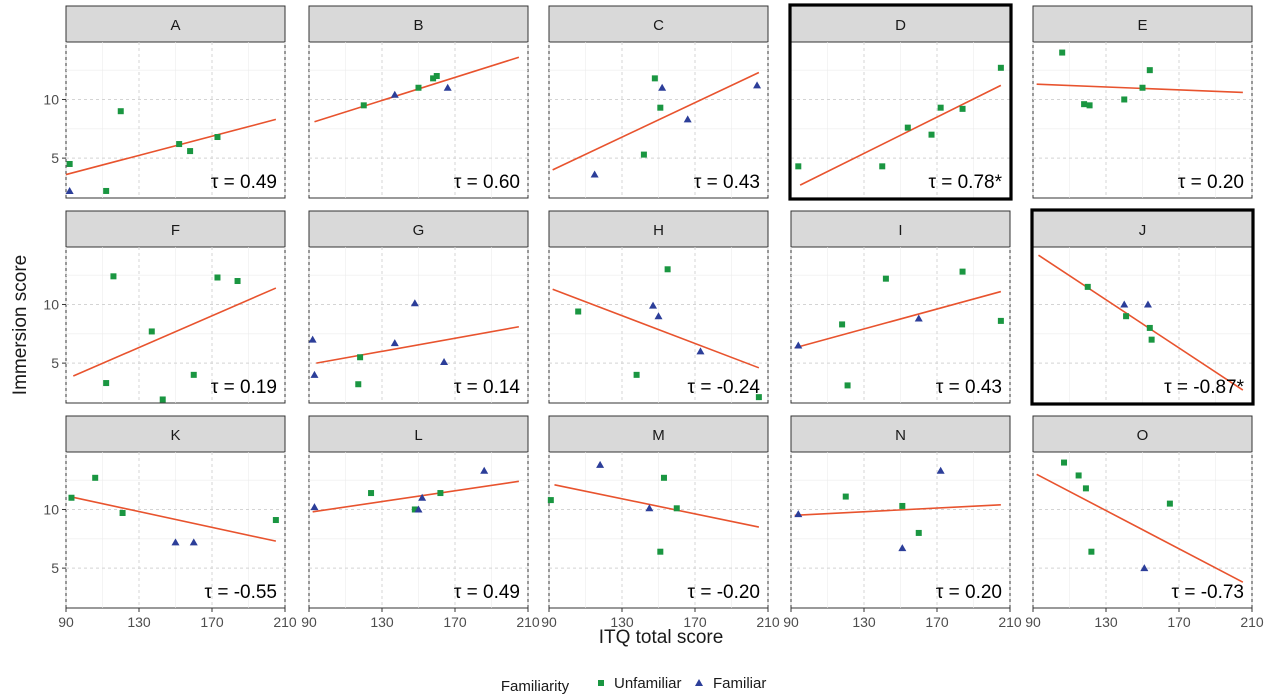 Image resolution: width=1266 pixels, height=698 pixels. Describe the element at coordinates (175, 230) in the screenshot. I see `panel-f-title: F` at that location.